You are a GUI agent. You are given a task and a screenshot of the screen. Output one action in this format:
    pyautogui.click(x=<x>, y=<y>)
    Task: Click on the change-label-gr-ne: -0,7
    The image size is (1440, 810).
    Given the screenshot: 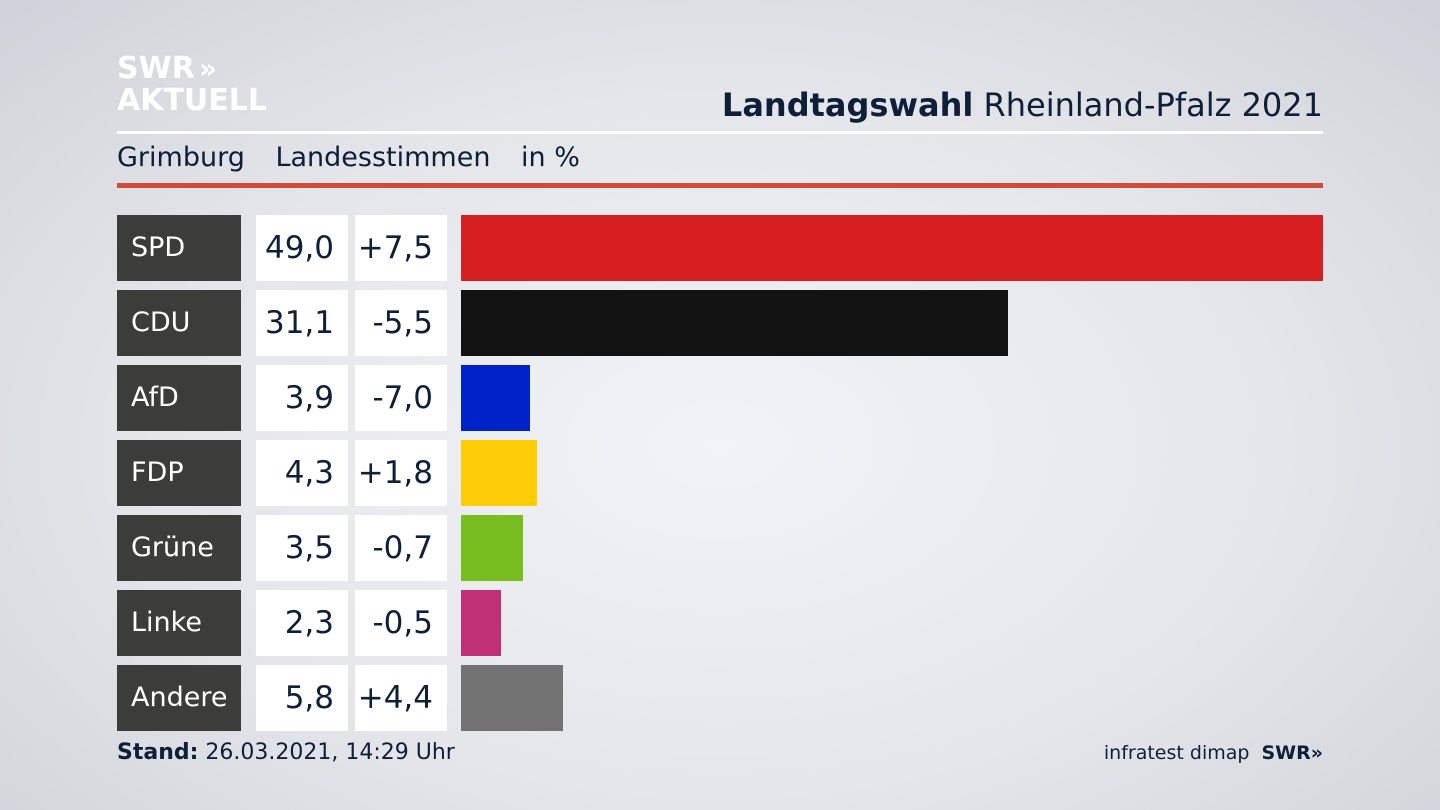 What is the action you would take?
    pyautogui.click(x=401, y=548)
    